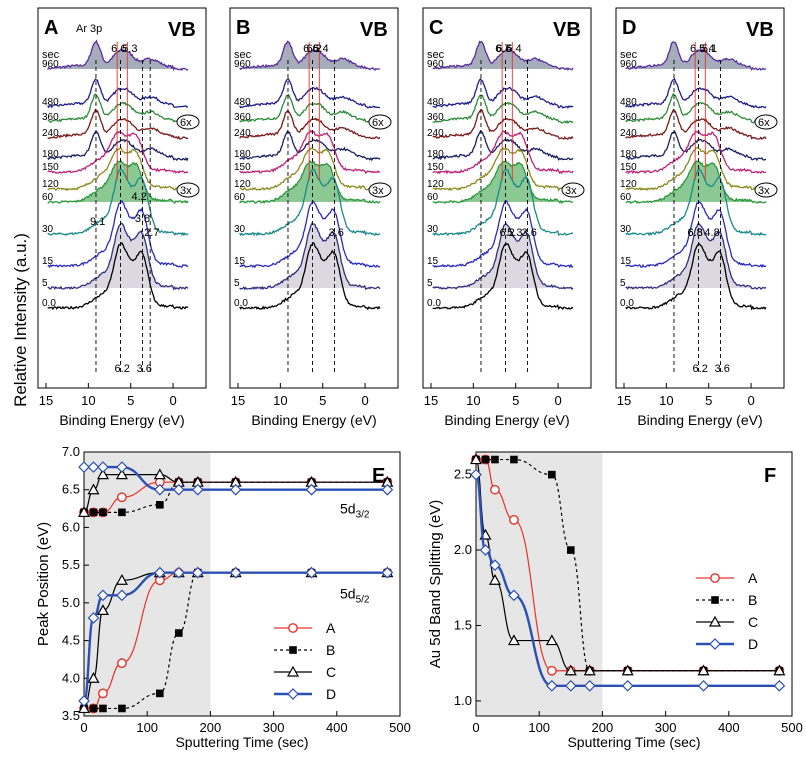 This screenshot has width=806, height=766. I want to click on panel-letter: A, so click(51, 28).